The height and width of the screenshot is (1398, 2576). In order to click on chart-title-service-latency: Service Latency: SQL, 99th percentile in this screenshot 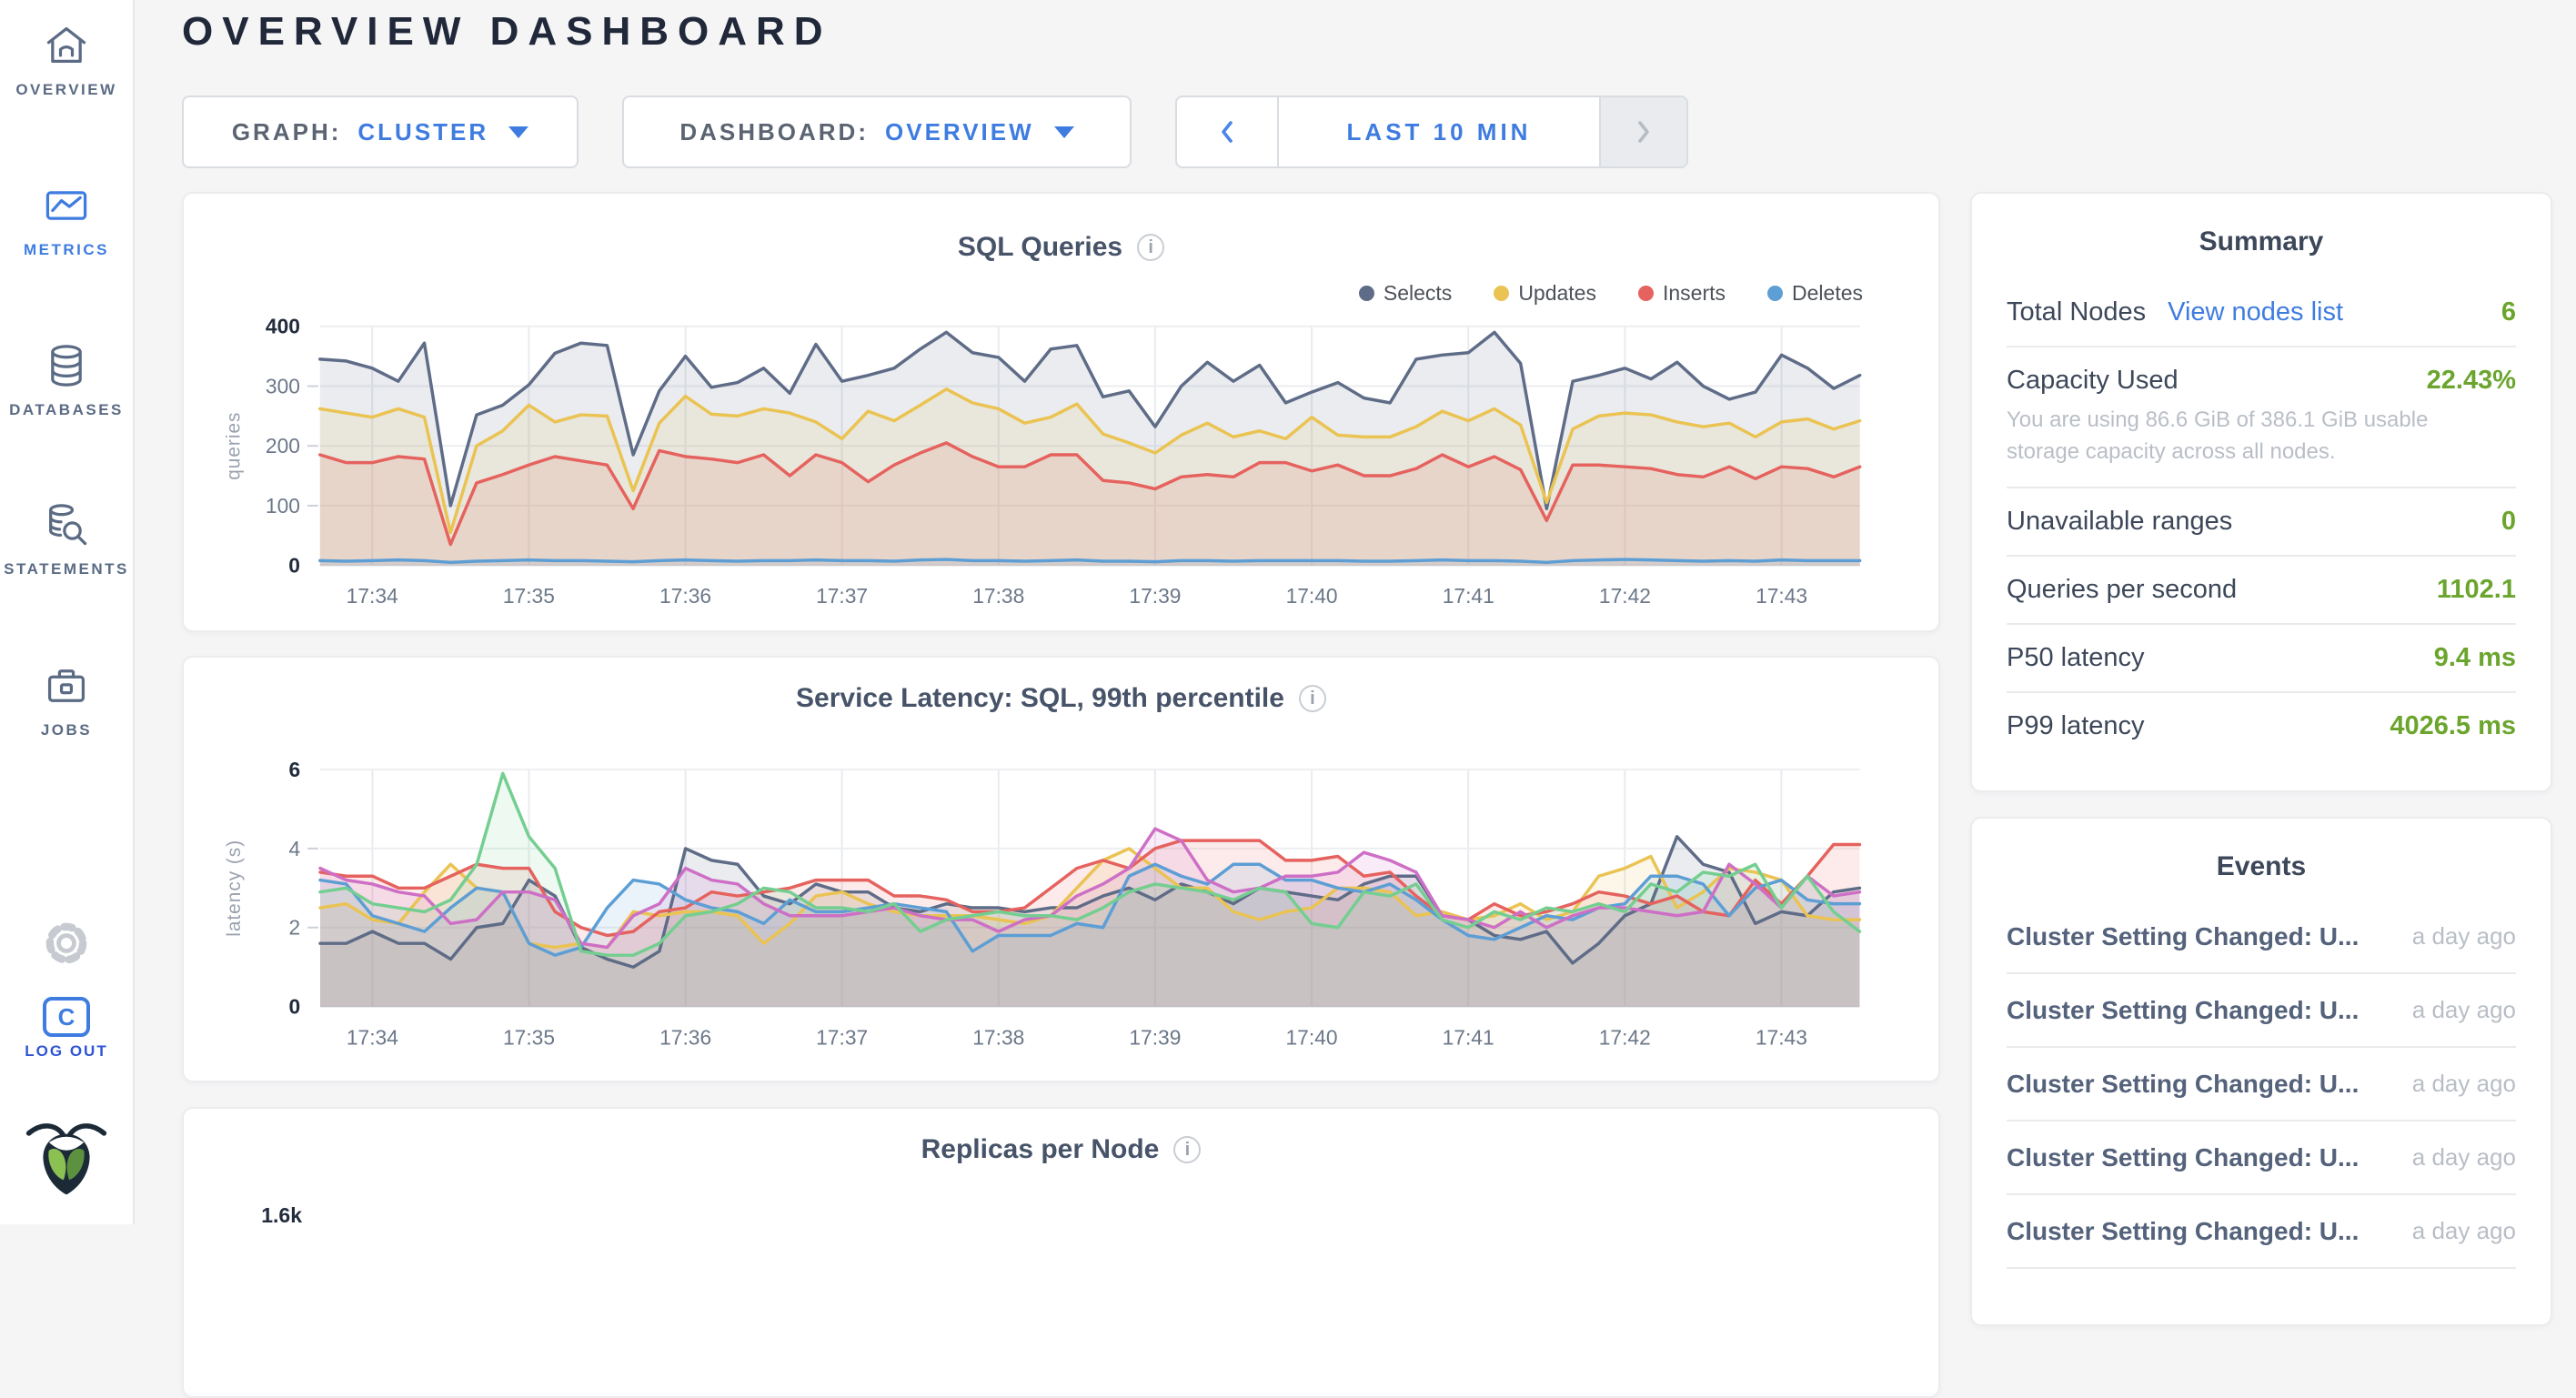, I will do `click(1040, 698)`.